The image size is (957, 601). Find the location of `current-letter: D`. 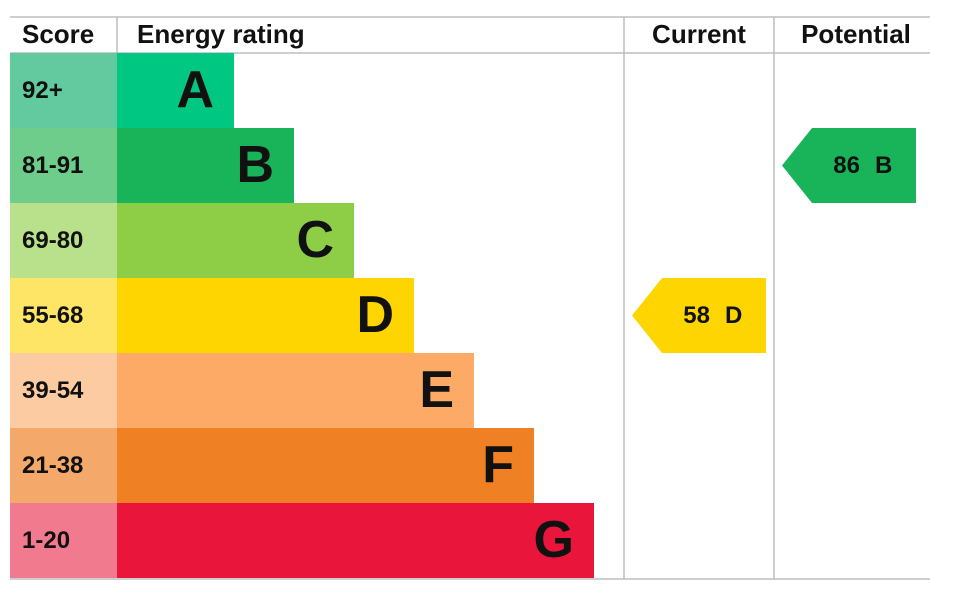

current-letter: D is located at coordinates (733, 315).